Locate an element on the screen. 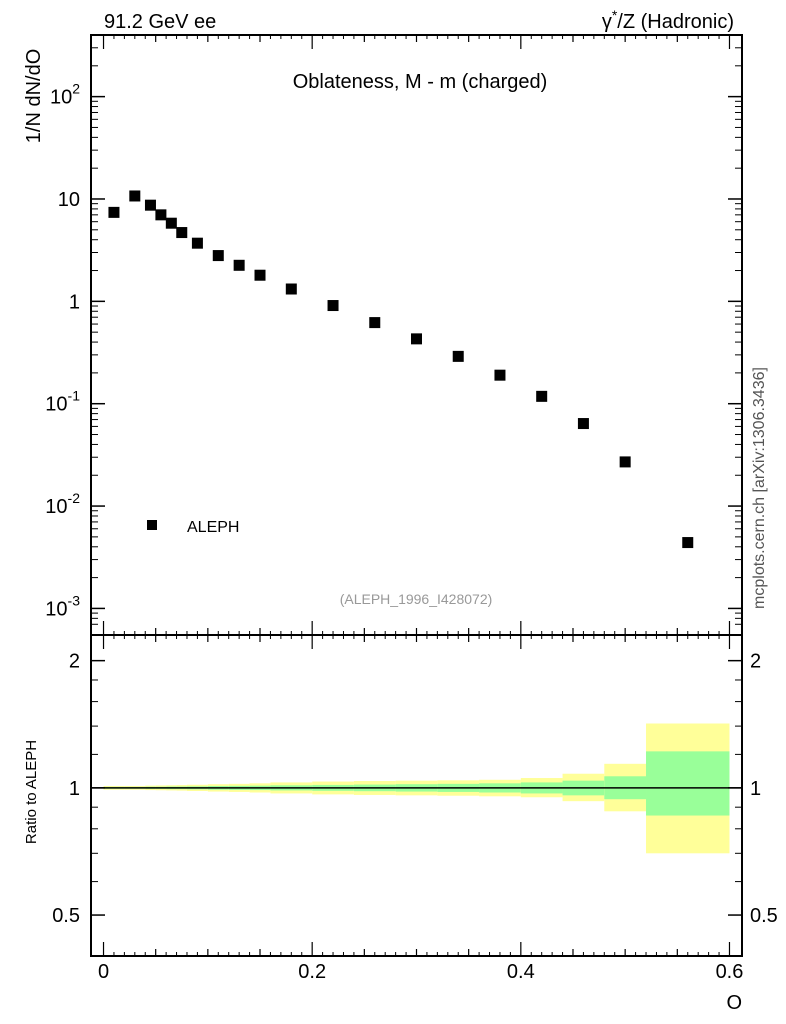  main-title: Oblateness, M - m (charged) is located at coordinates (420, 82).